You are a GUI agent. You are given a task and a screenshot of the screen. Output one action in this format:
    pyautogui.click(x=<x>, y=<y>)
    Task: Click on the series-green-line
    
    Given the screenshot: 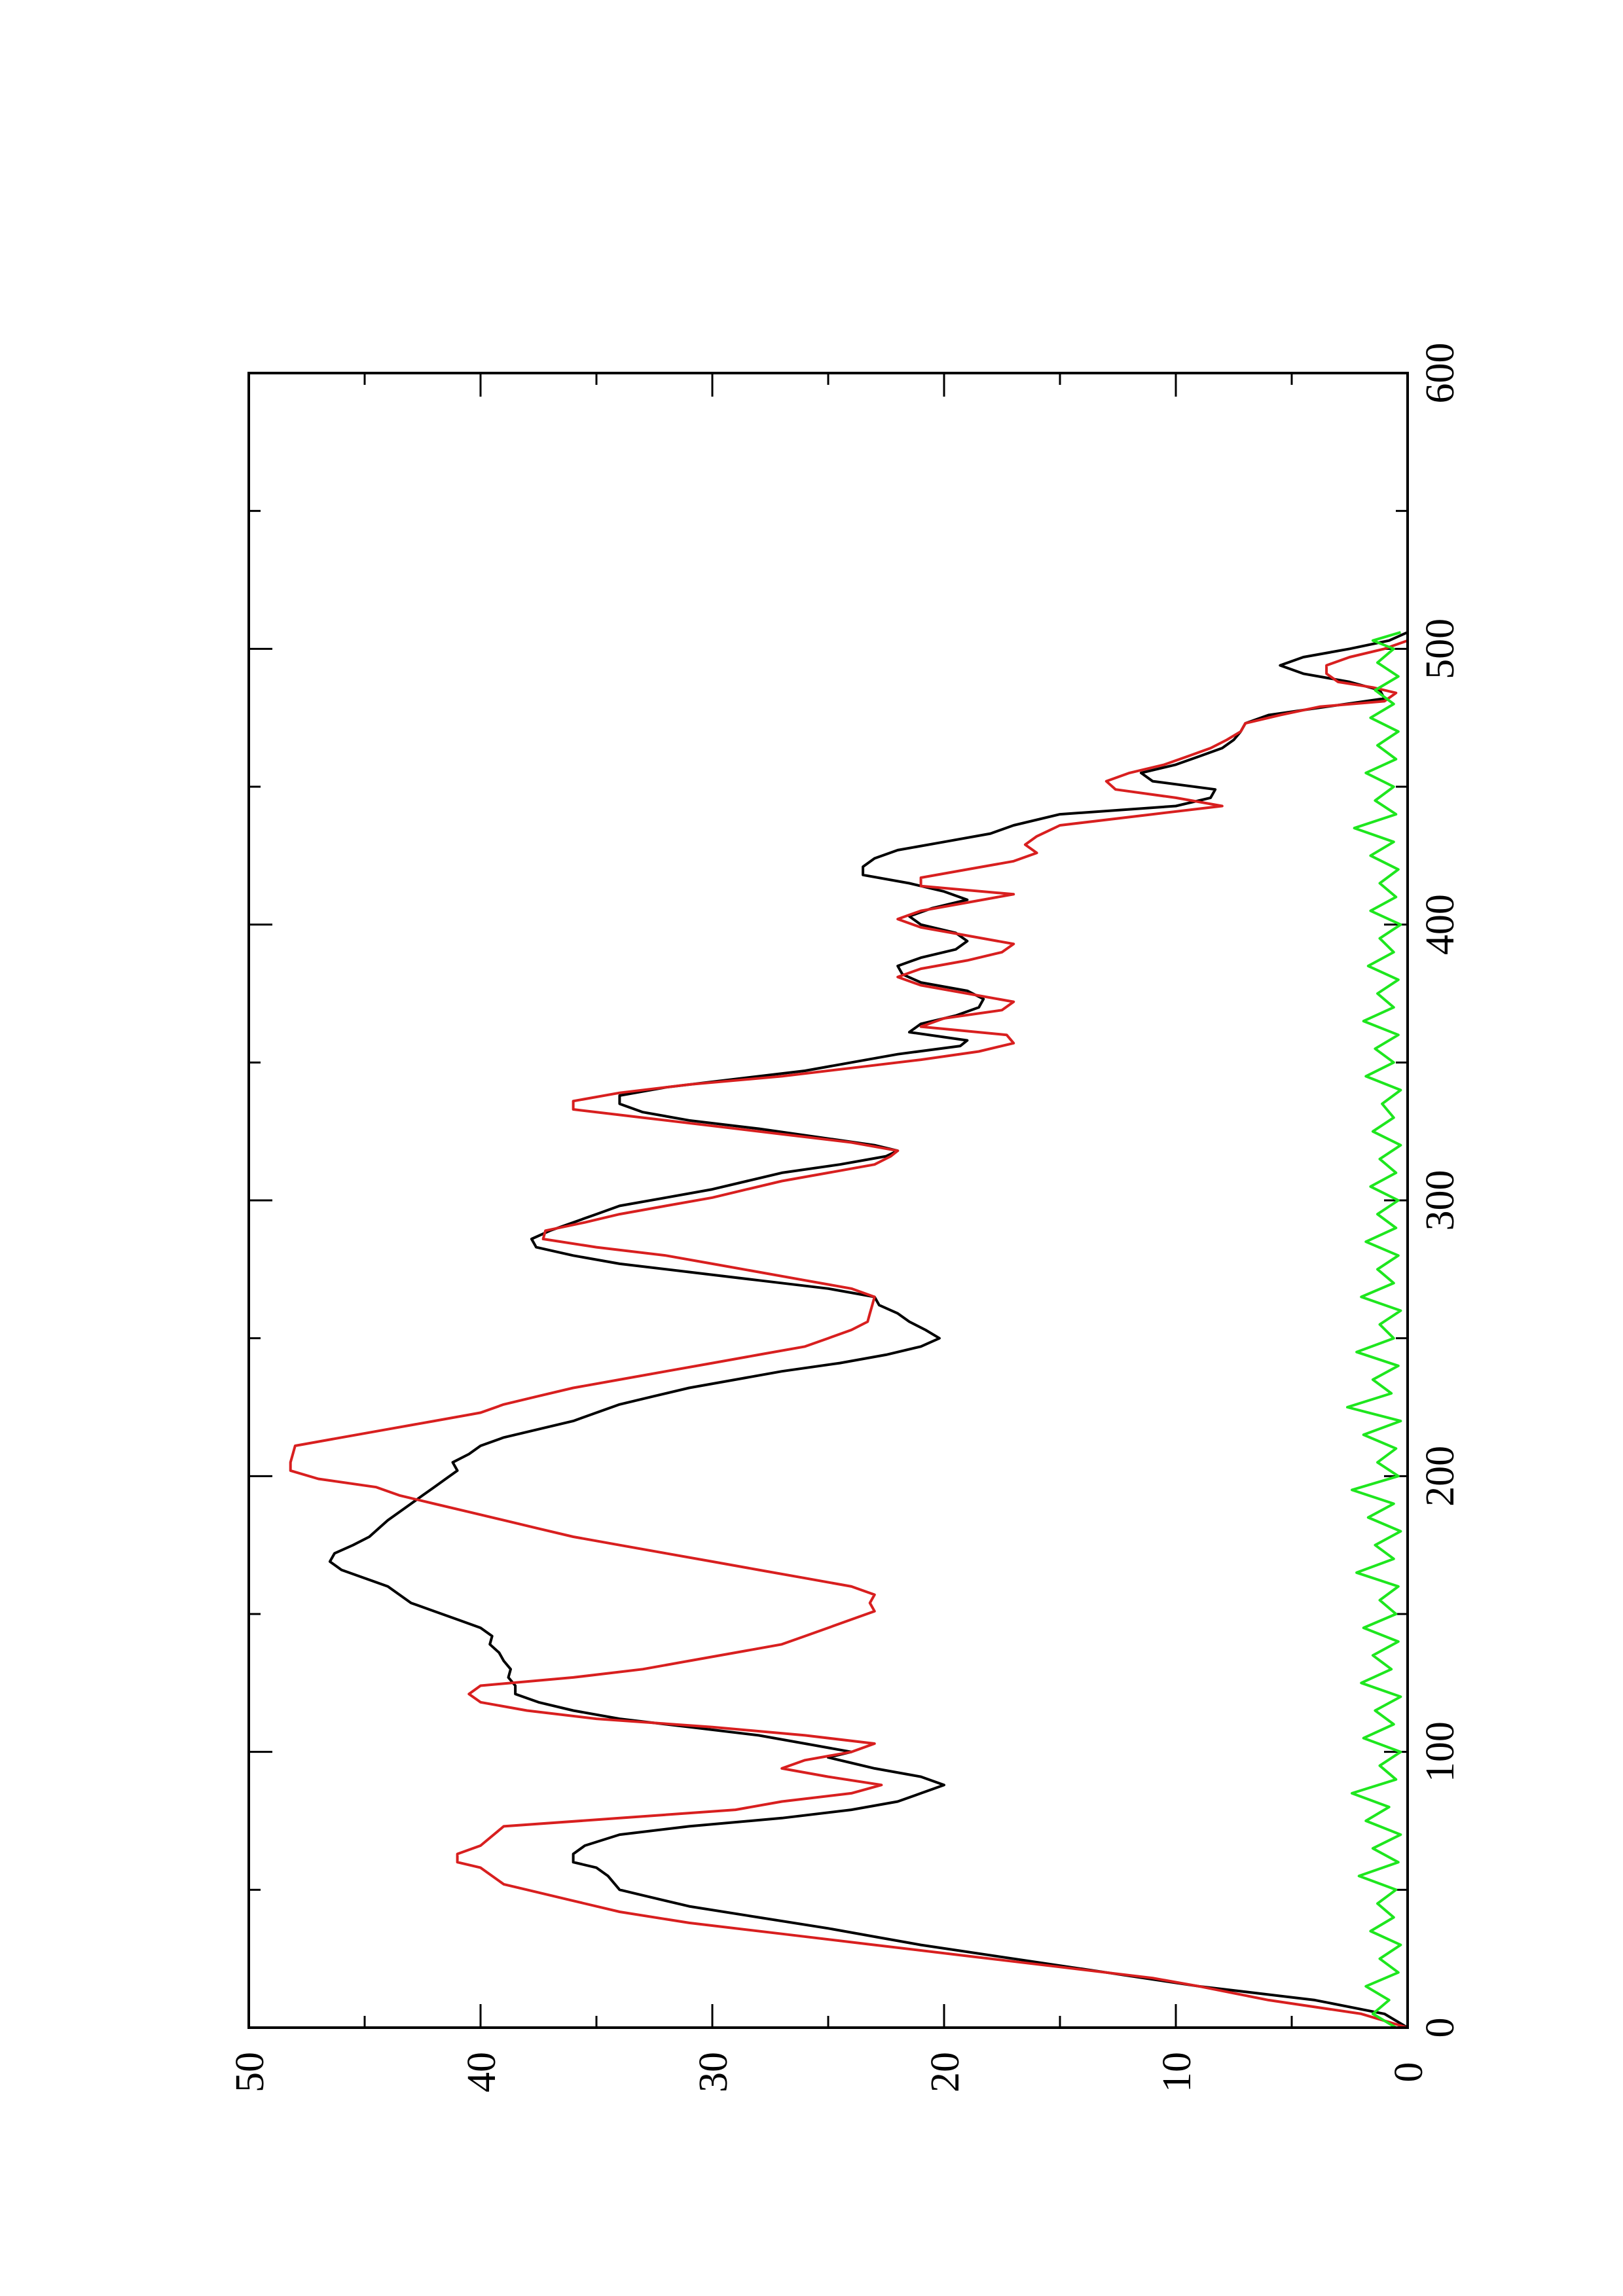 What is the action you would take?
    pyautogui.click(x=1374, y=1330)
    